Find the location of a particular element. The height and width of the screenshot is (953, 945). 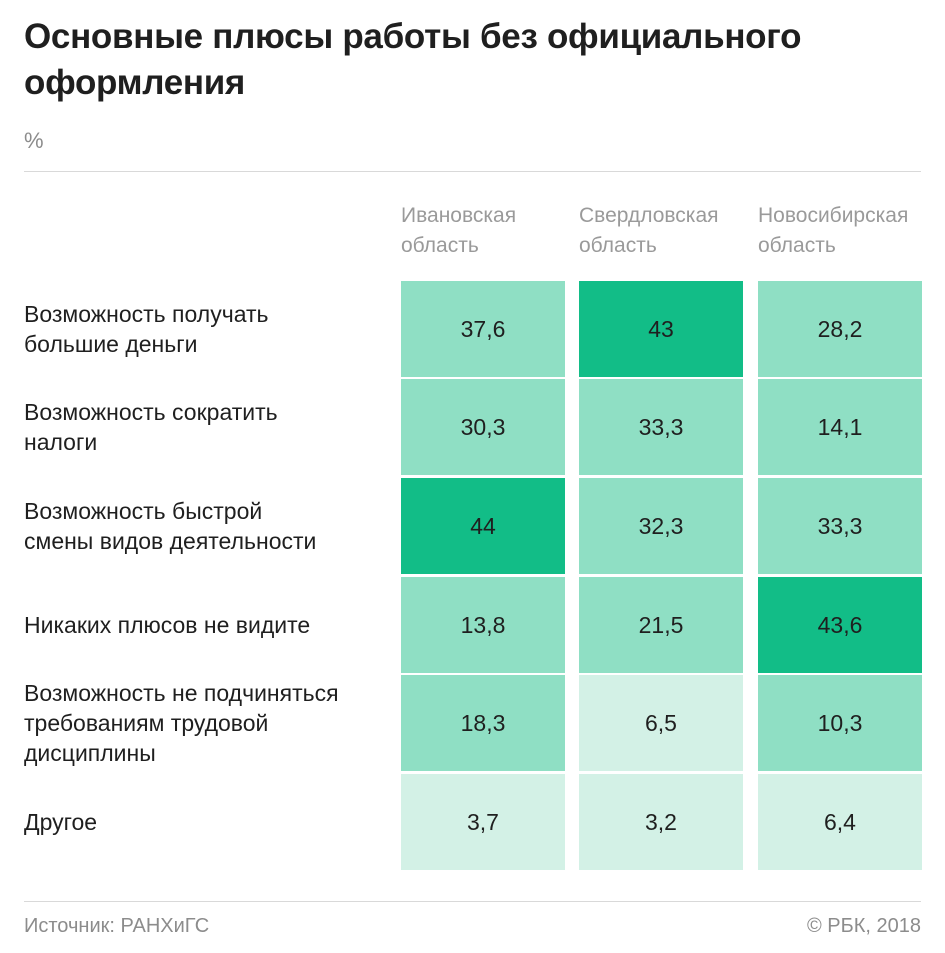

cell-value: 37,6 is located at coordinates (483, 328).